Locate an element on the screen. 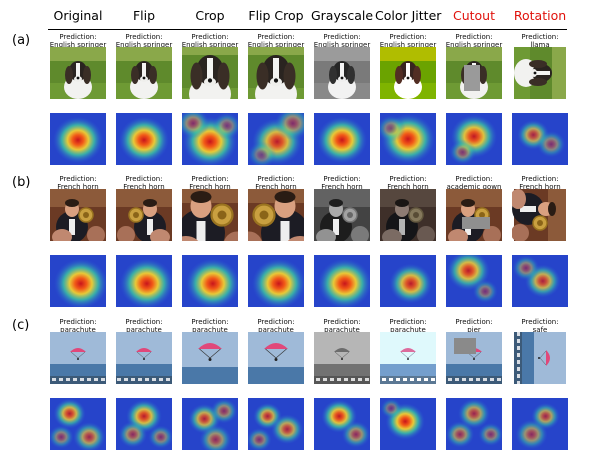  prediction-label: Prediction: llama is located at coordinates (540, 41).